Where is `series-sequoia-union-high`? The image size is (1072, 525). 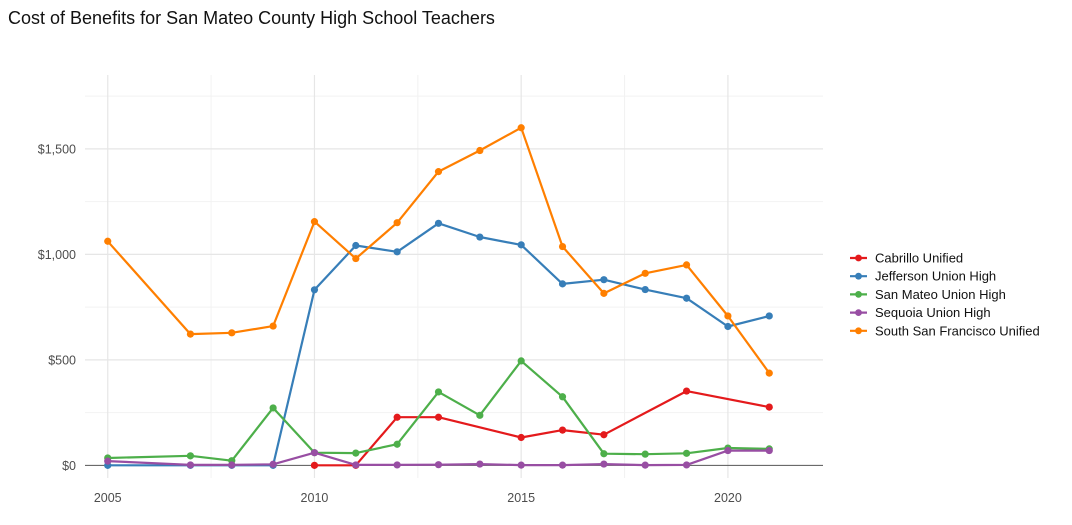
series-sequoia-union-high is located at coordinates (438, 457).